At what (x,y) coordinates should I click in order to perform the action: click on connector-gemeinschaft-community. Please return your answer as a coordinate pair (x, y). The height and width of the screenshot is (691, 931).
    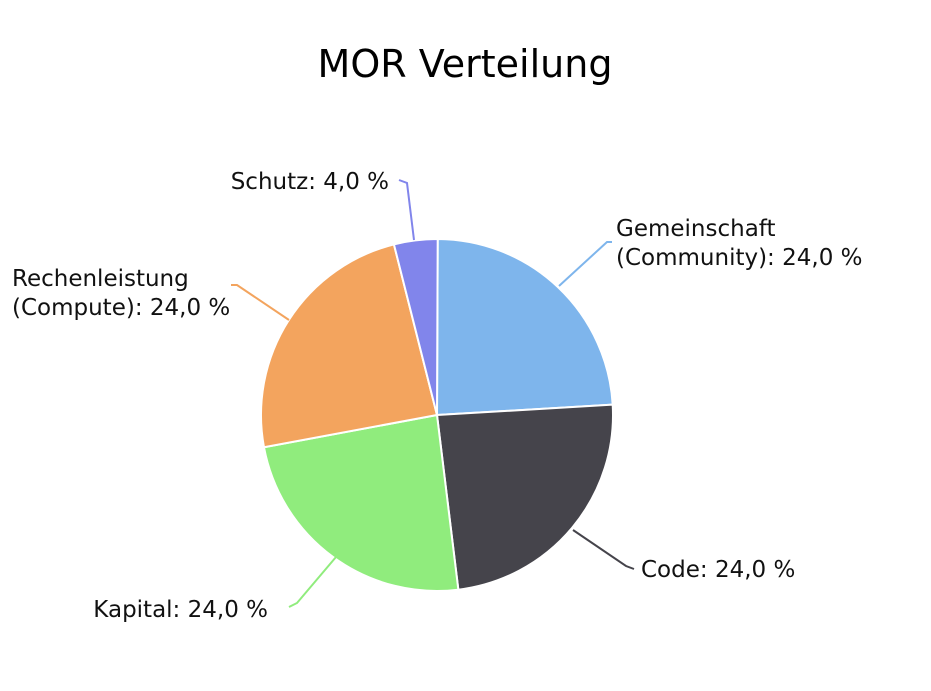
    Looking at the image, I should click on (585, 264).